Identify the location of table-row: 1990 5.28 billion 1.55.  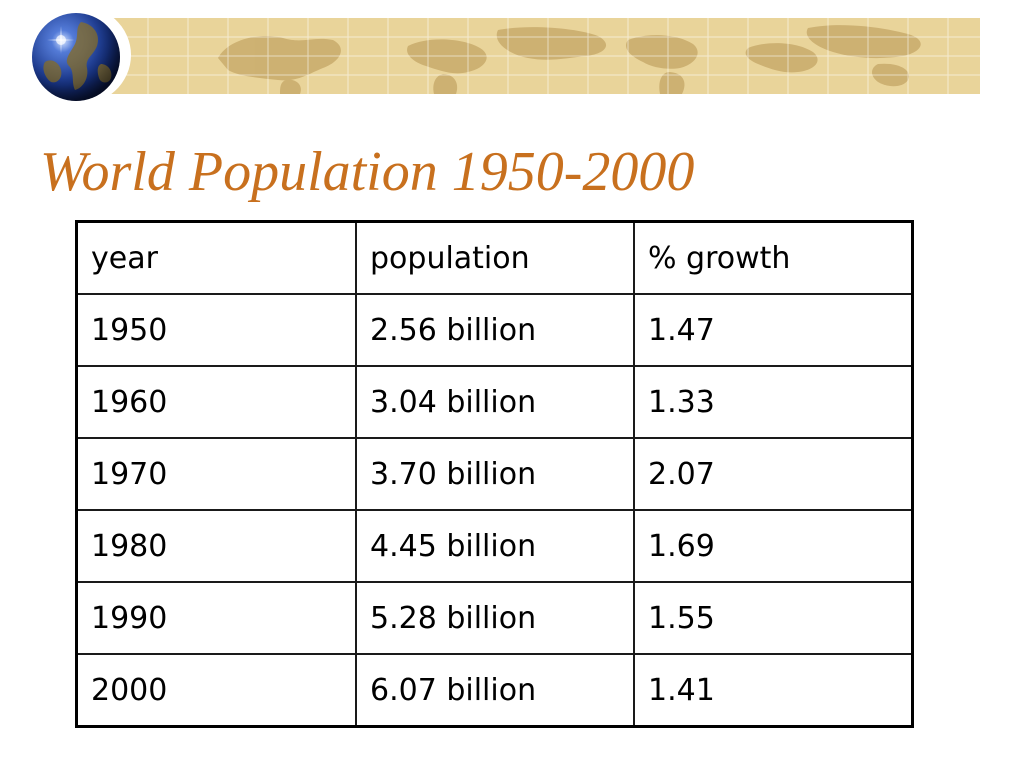
(494, 618).